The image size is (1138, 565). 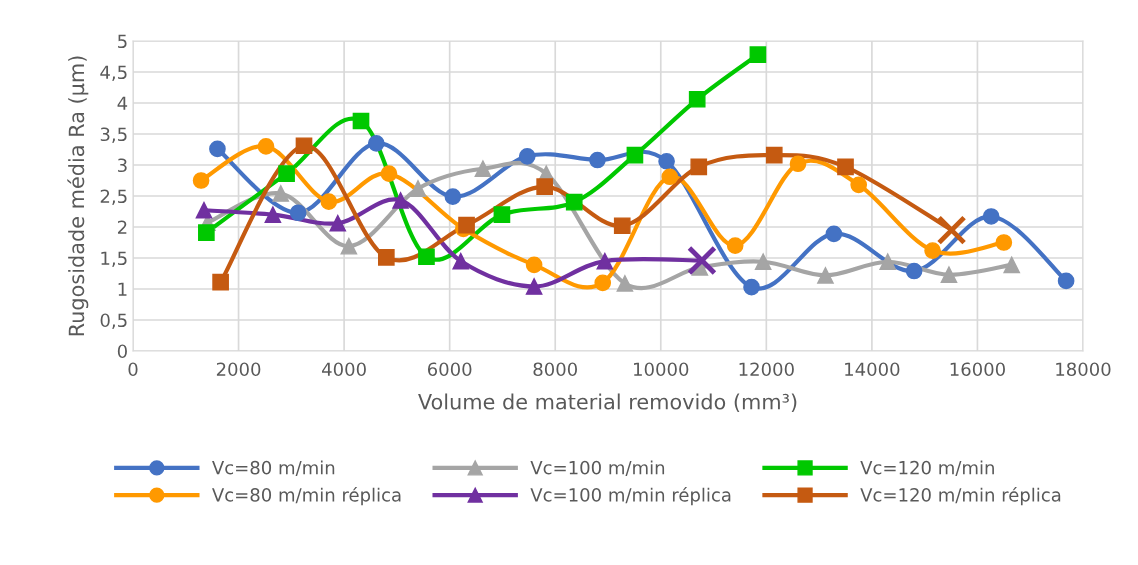 I want to click on y-tick-label: 3, so click(x=122, y=165).